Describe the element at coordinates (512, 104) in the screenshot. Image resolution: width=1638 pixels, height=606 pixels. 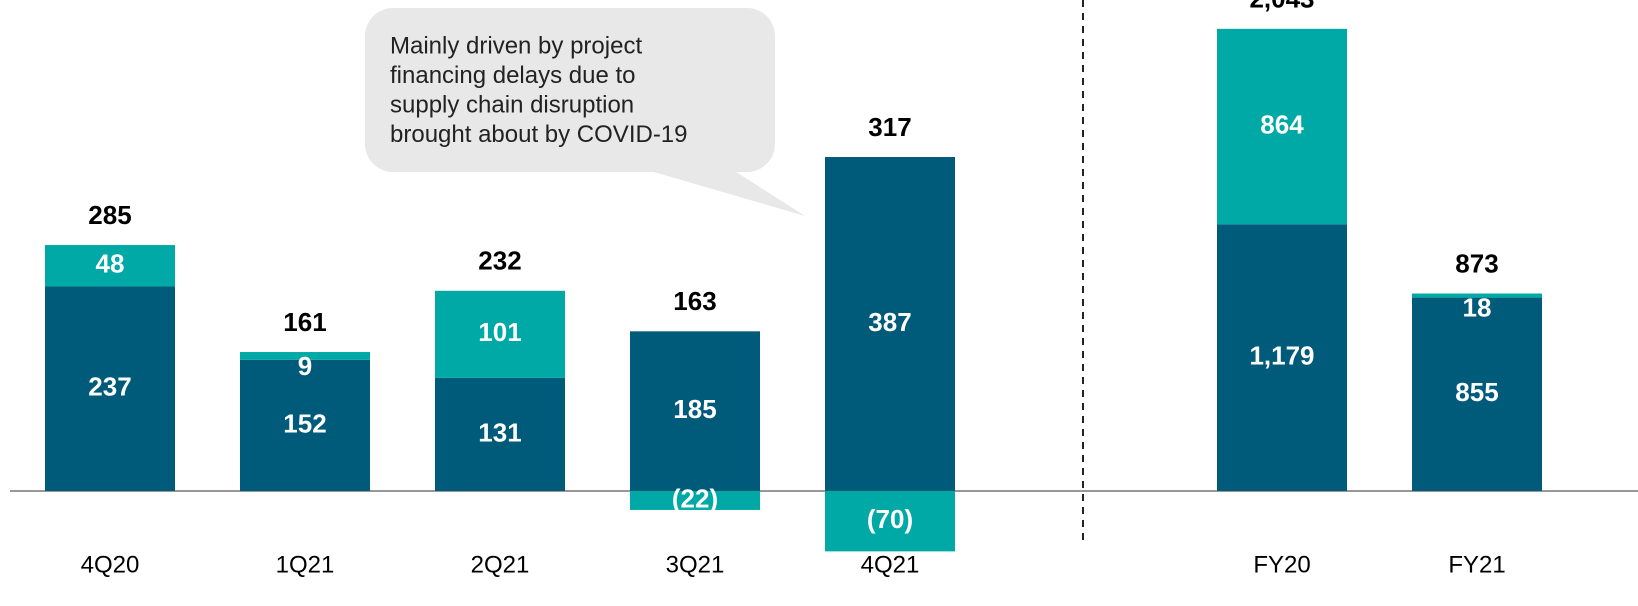
I see `callout-text: supply chain disruption` at that location.